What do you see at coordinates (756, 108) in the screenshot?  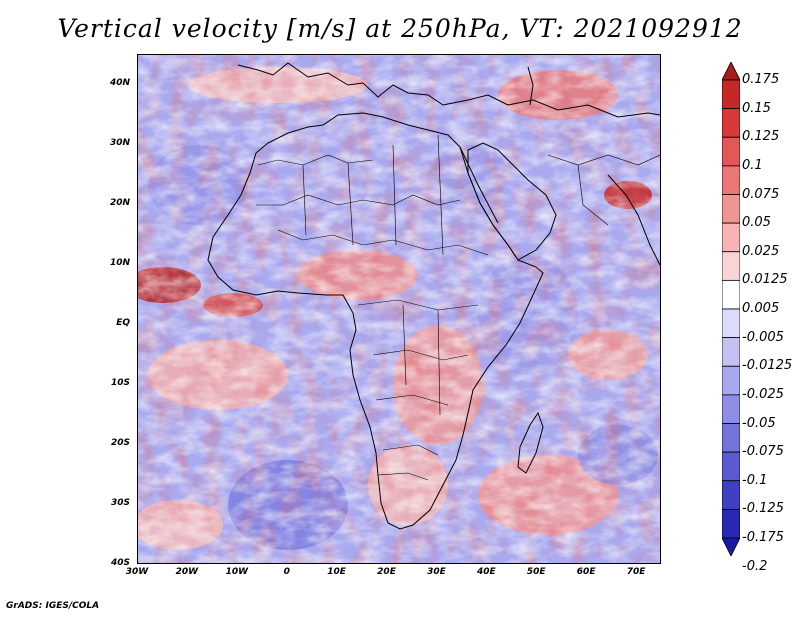 I see `colorbar-level-label: 0.15` at bounding box center [756, 108].